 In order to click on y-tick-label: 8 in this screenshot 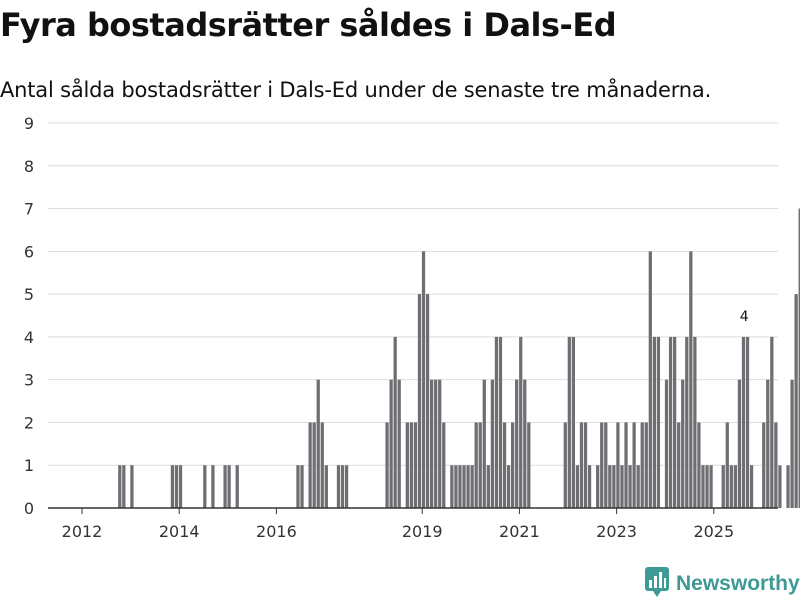, I will do `click(29, 166)`.